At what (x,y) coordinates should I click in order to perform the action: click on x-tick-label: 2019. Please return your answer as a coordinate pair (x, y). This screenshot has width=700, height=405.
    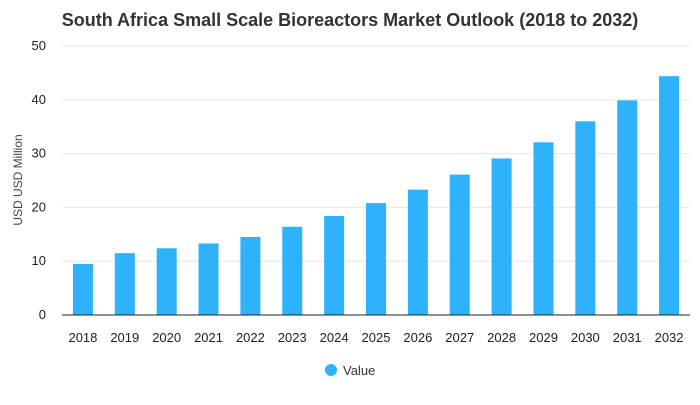
    Looking at the image, I should click on (124, 337).